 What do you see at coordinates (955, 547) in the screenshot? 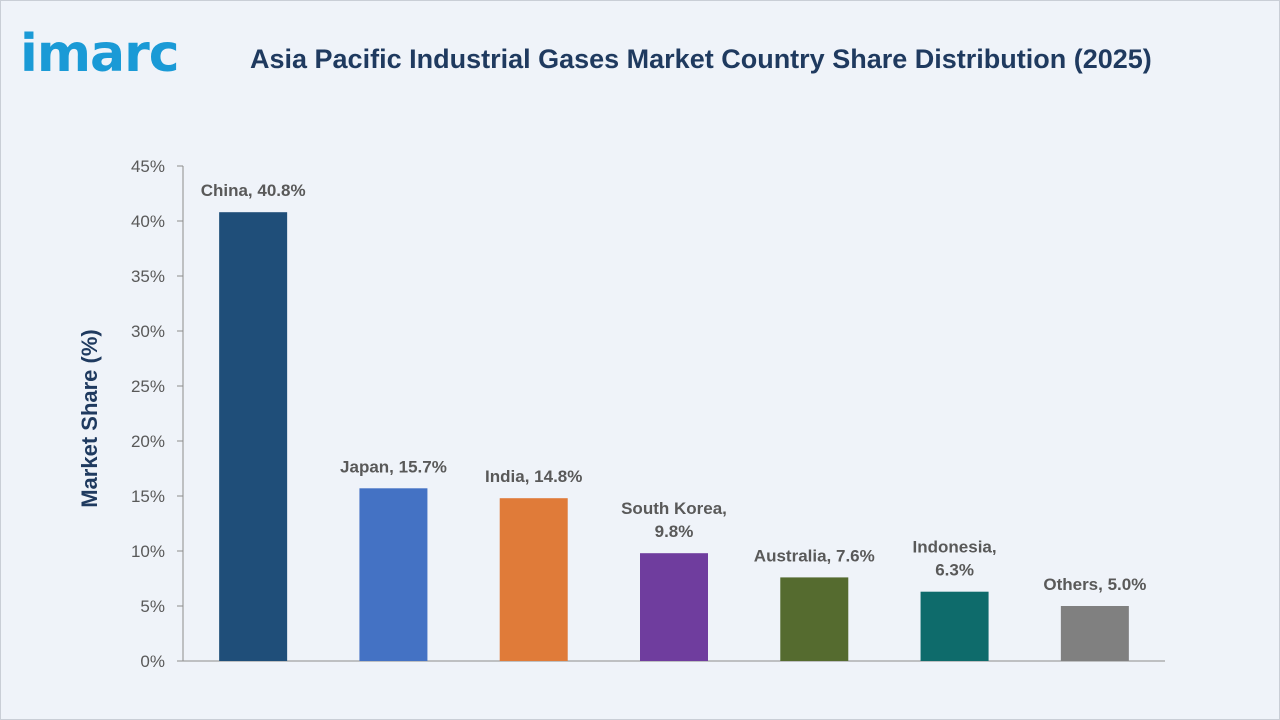
I see `data-label: Indonesia,` at bounding box center [955, 547].